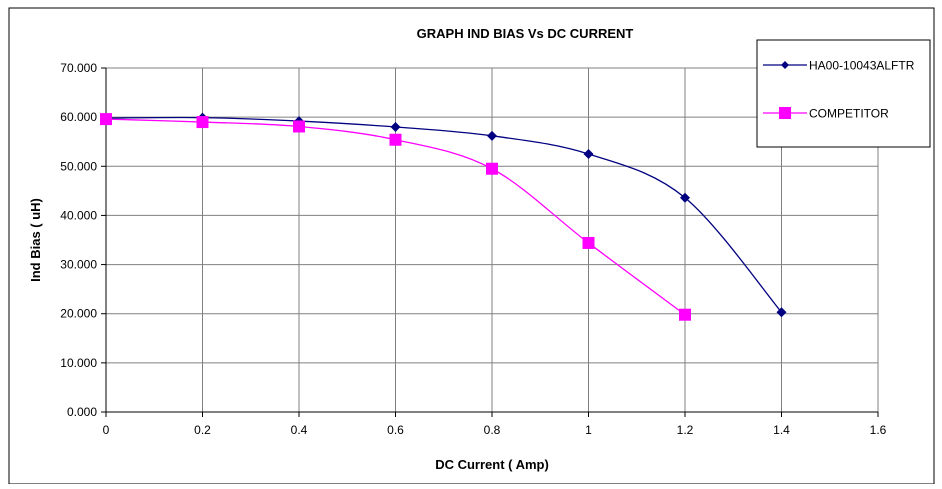 The width and height of the screenshot is (942, 489). Describe the element at coordinates (78, 117) in the screenshot. I see `y-tick-label: 60.000` at that location.